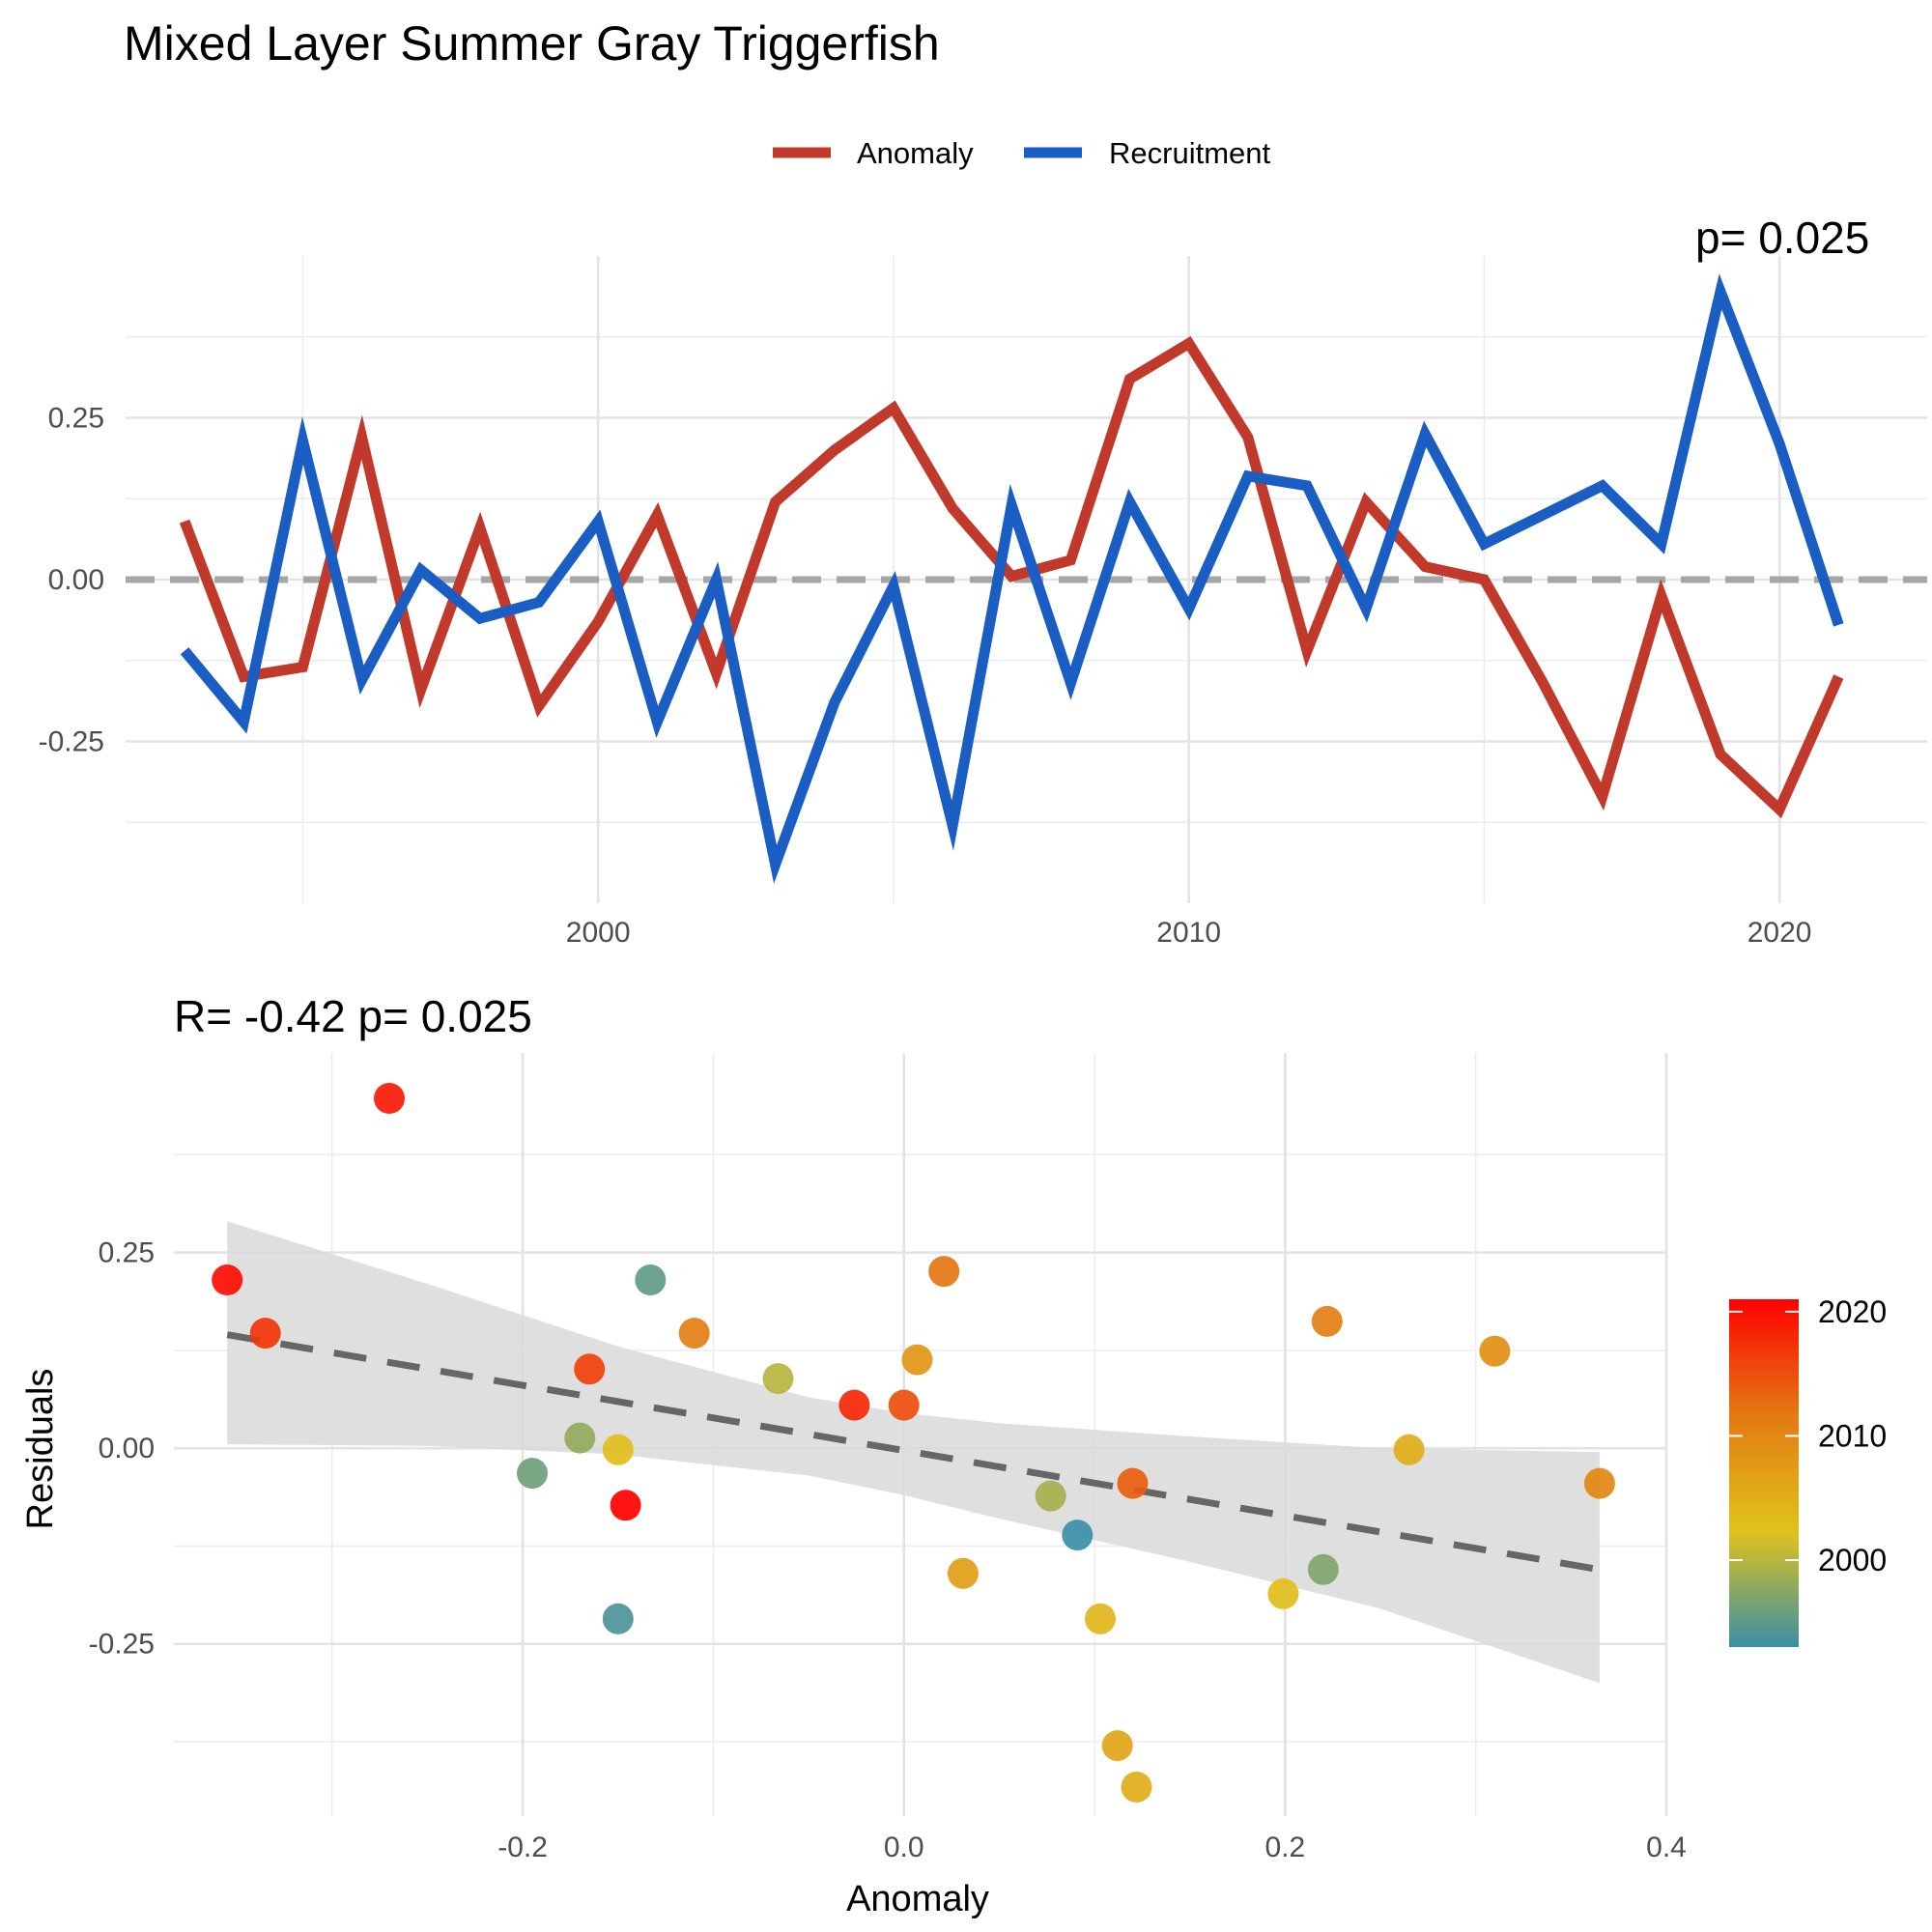 This screenshot has width=1932, height=1932. I want to click on colorbar-tick-label: 2010, so click(1852, 1435).